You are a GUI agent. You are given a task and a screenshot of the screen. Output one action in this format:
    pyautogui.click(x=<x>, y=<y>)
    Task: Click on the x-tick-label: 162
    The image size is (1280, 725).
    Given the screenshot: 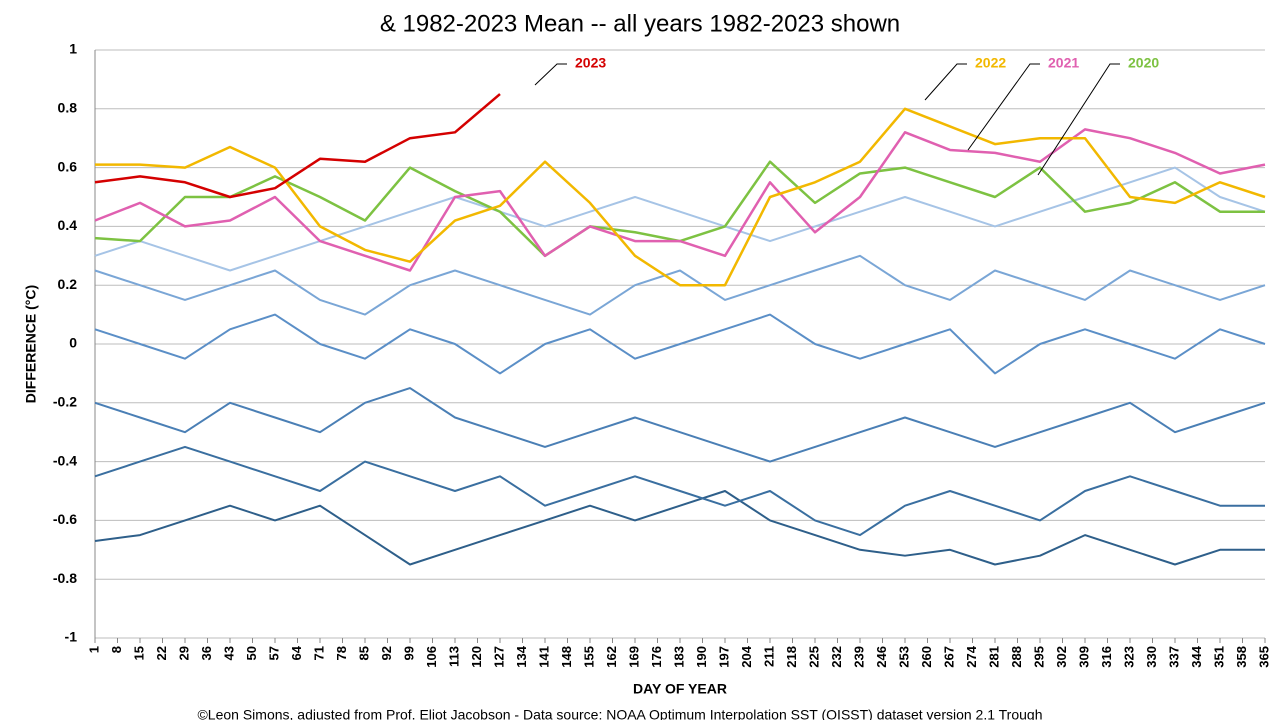 What is the action you would take?
    pyautogui.click(x=611, y=657)
    